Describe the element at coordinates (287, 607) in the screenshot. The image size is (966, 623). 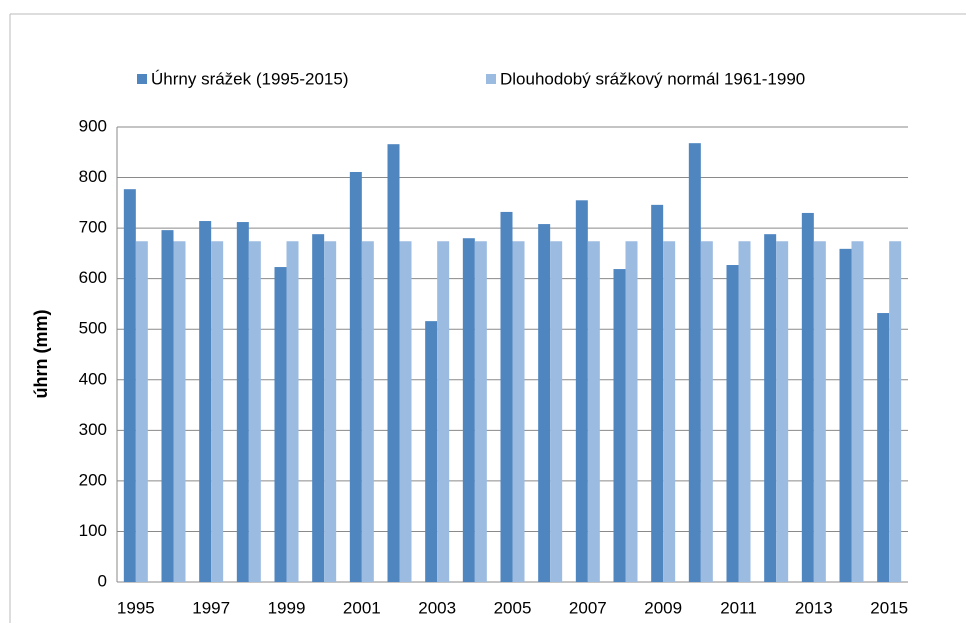
I see `x-tick-label: 1999` at that location.